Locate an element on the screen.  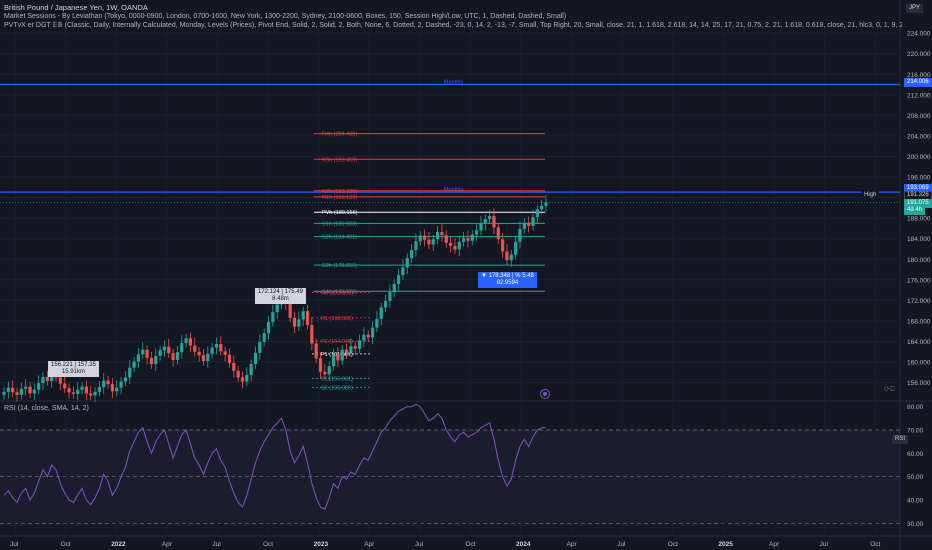
currency-badge: JPY is located at coordinates (915, 8).